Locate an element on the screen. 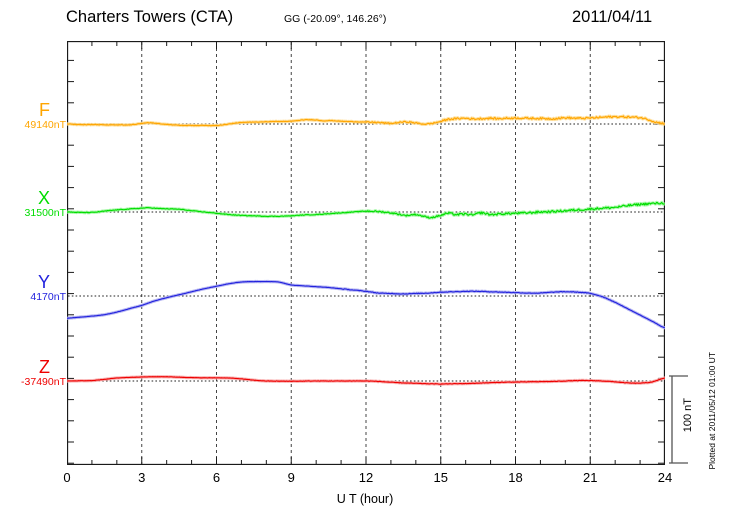  scale-bar-glyph is located at coordinates (678, 419).